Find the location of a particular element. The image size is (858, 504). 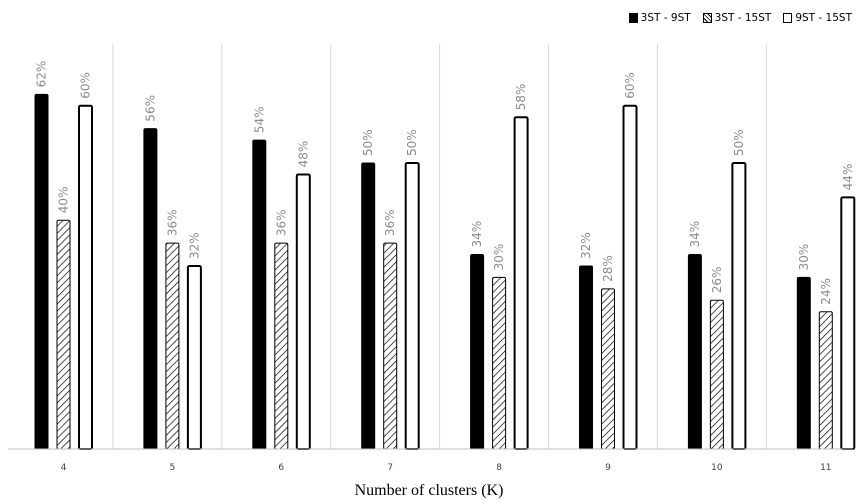

x-tick-label: 9 is located at coordinates (608, 468).